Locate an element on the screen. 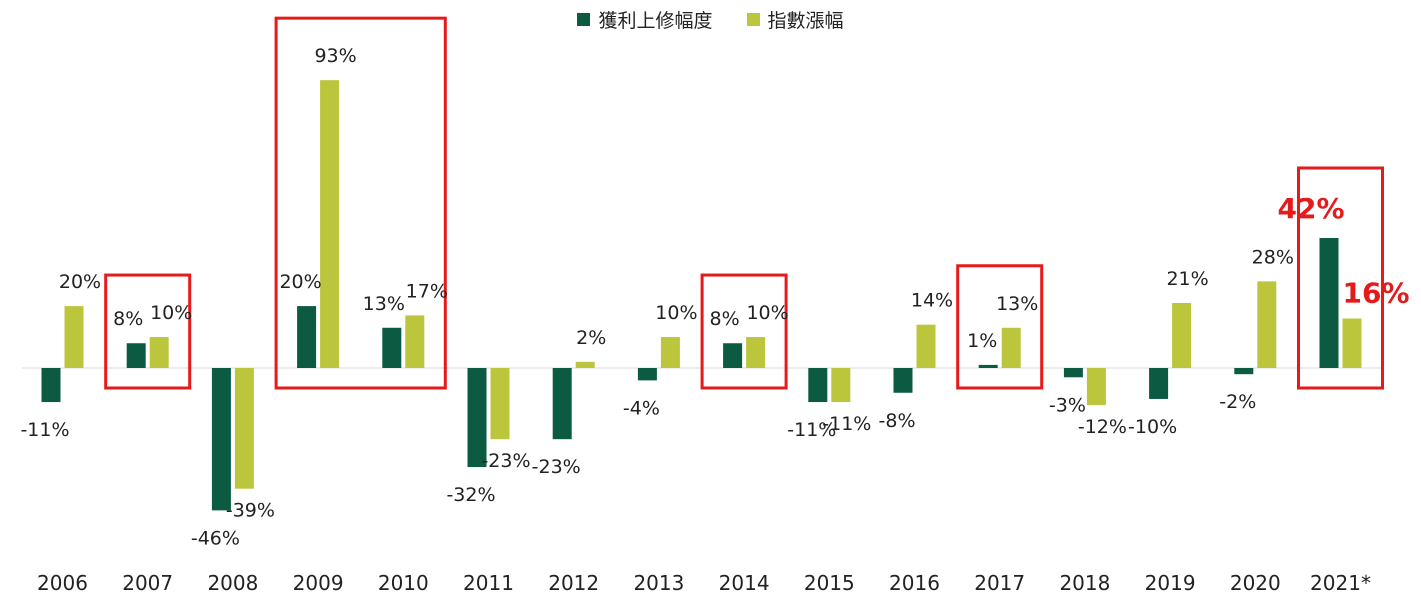  x-tick-label: 2006 is located at coordinates (62, 583).